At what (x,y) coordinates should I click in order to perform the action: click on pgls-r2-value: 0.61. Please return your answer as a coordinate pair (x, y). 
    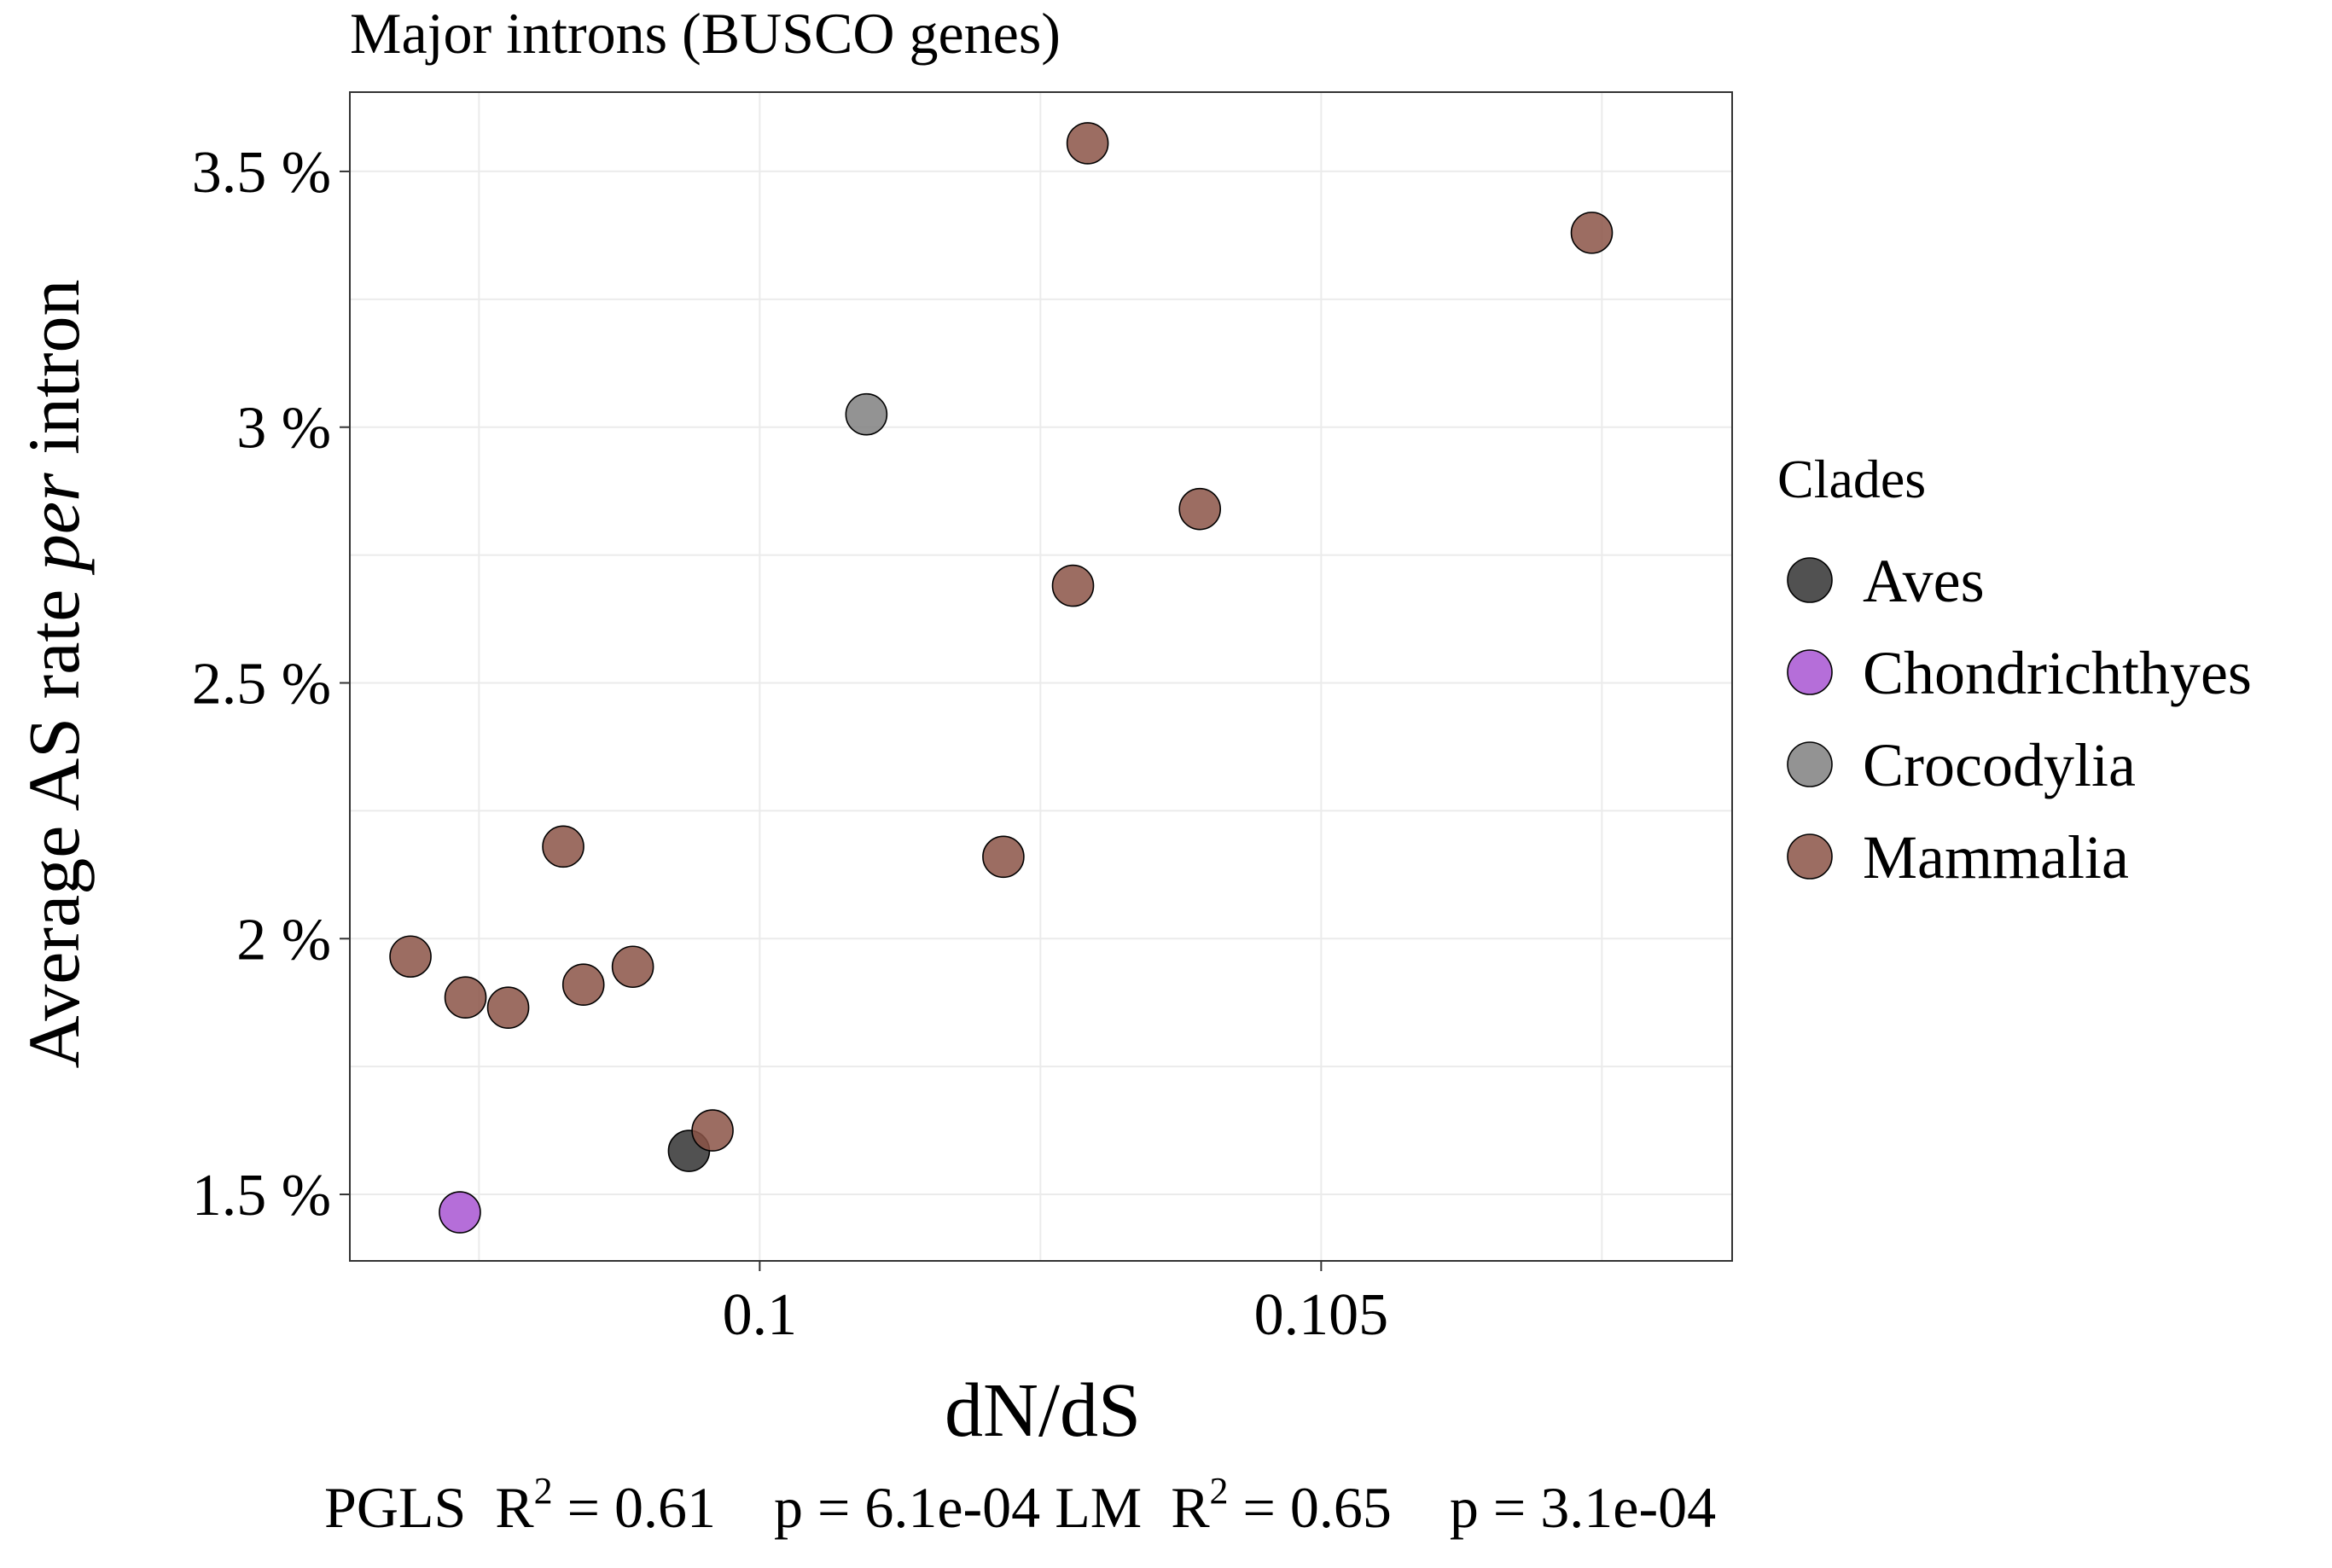
    Looking at the image, I should click on (665, 1507).